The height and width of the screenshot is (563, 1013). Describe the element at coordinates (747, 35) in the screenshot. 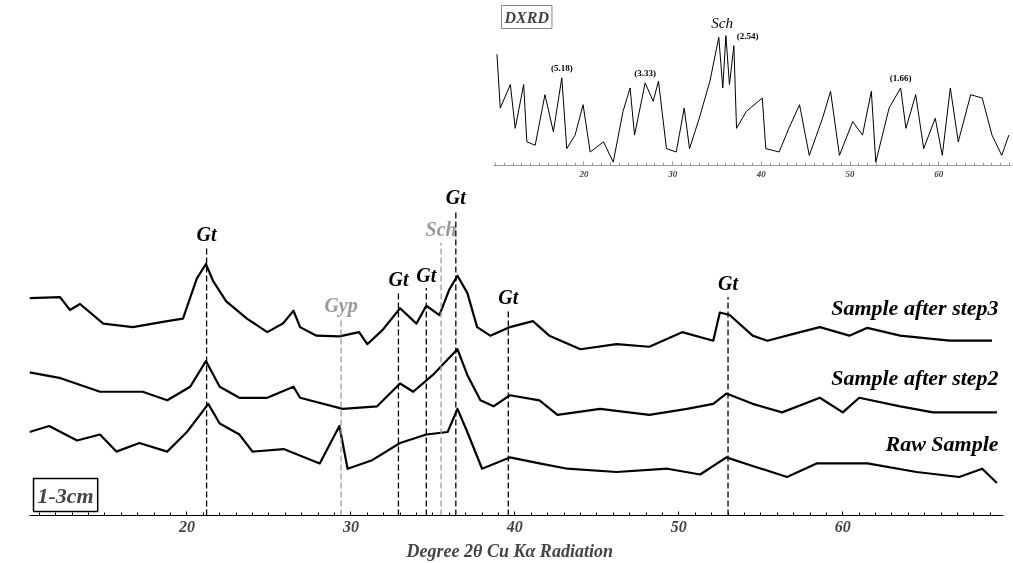

I see `annotation: (2.54)` at that location.